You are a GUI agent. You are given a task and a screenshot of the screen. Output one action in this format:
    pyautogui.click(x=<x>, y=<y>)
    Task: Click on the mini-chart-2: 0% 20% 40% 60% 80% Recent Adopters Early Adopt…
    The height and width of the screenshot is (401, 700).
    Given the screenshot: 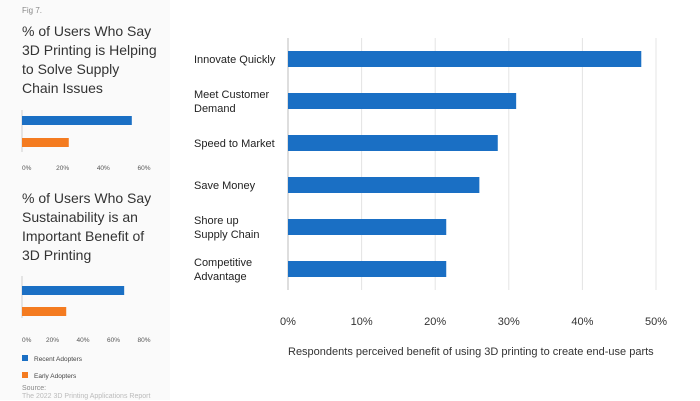 What is the action you would take?
    pyautogui.click(x=86, y=328)
    